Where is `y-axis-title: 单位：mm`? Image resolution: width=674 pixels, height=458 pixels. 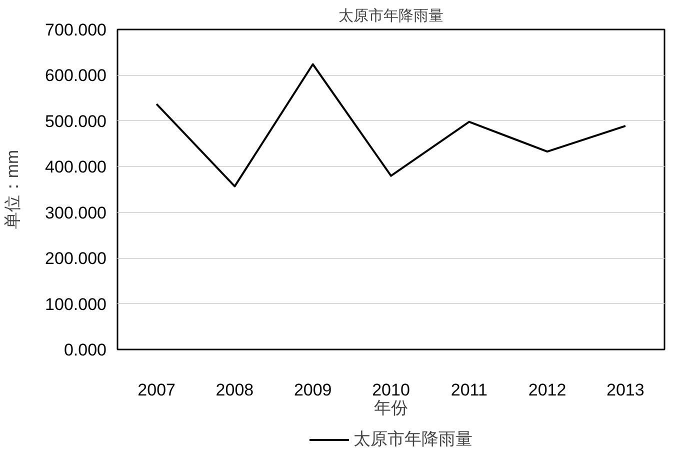
y-axis-title: 单位：mm is located at coordinates (12, 190).